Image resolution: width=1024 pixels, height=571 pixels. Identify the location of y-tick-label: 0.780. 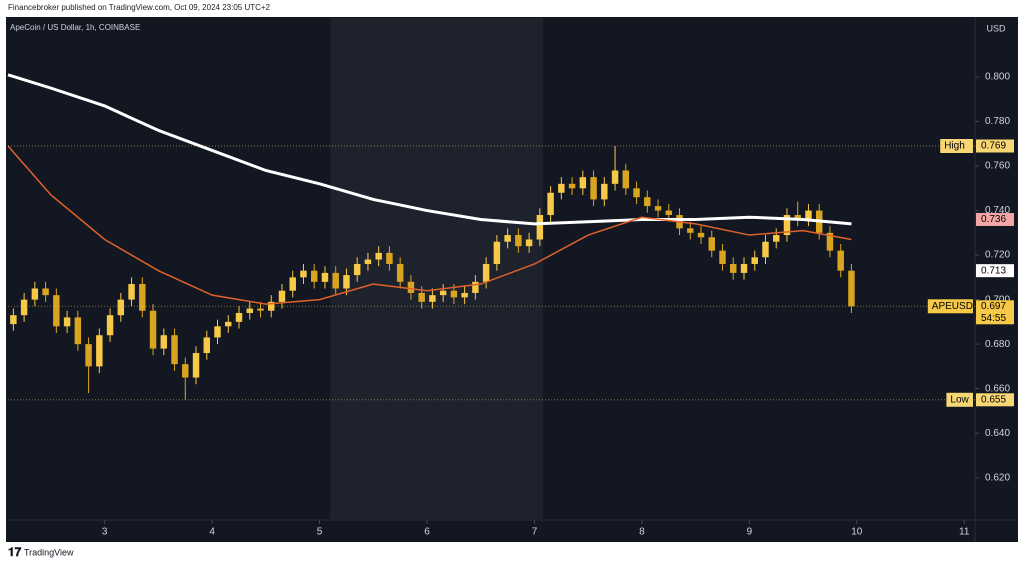
(997, 121).